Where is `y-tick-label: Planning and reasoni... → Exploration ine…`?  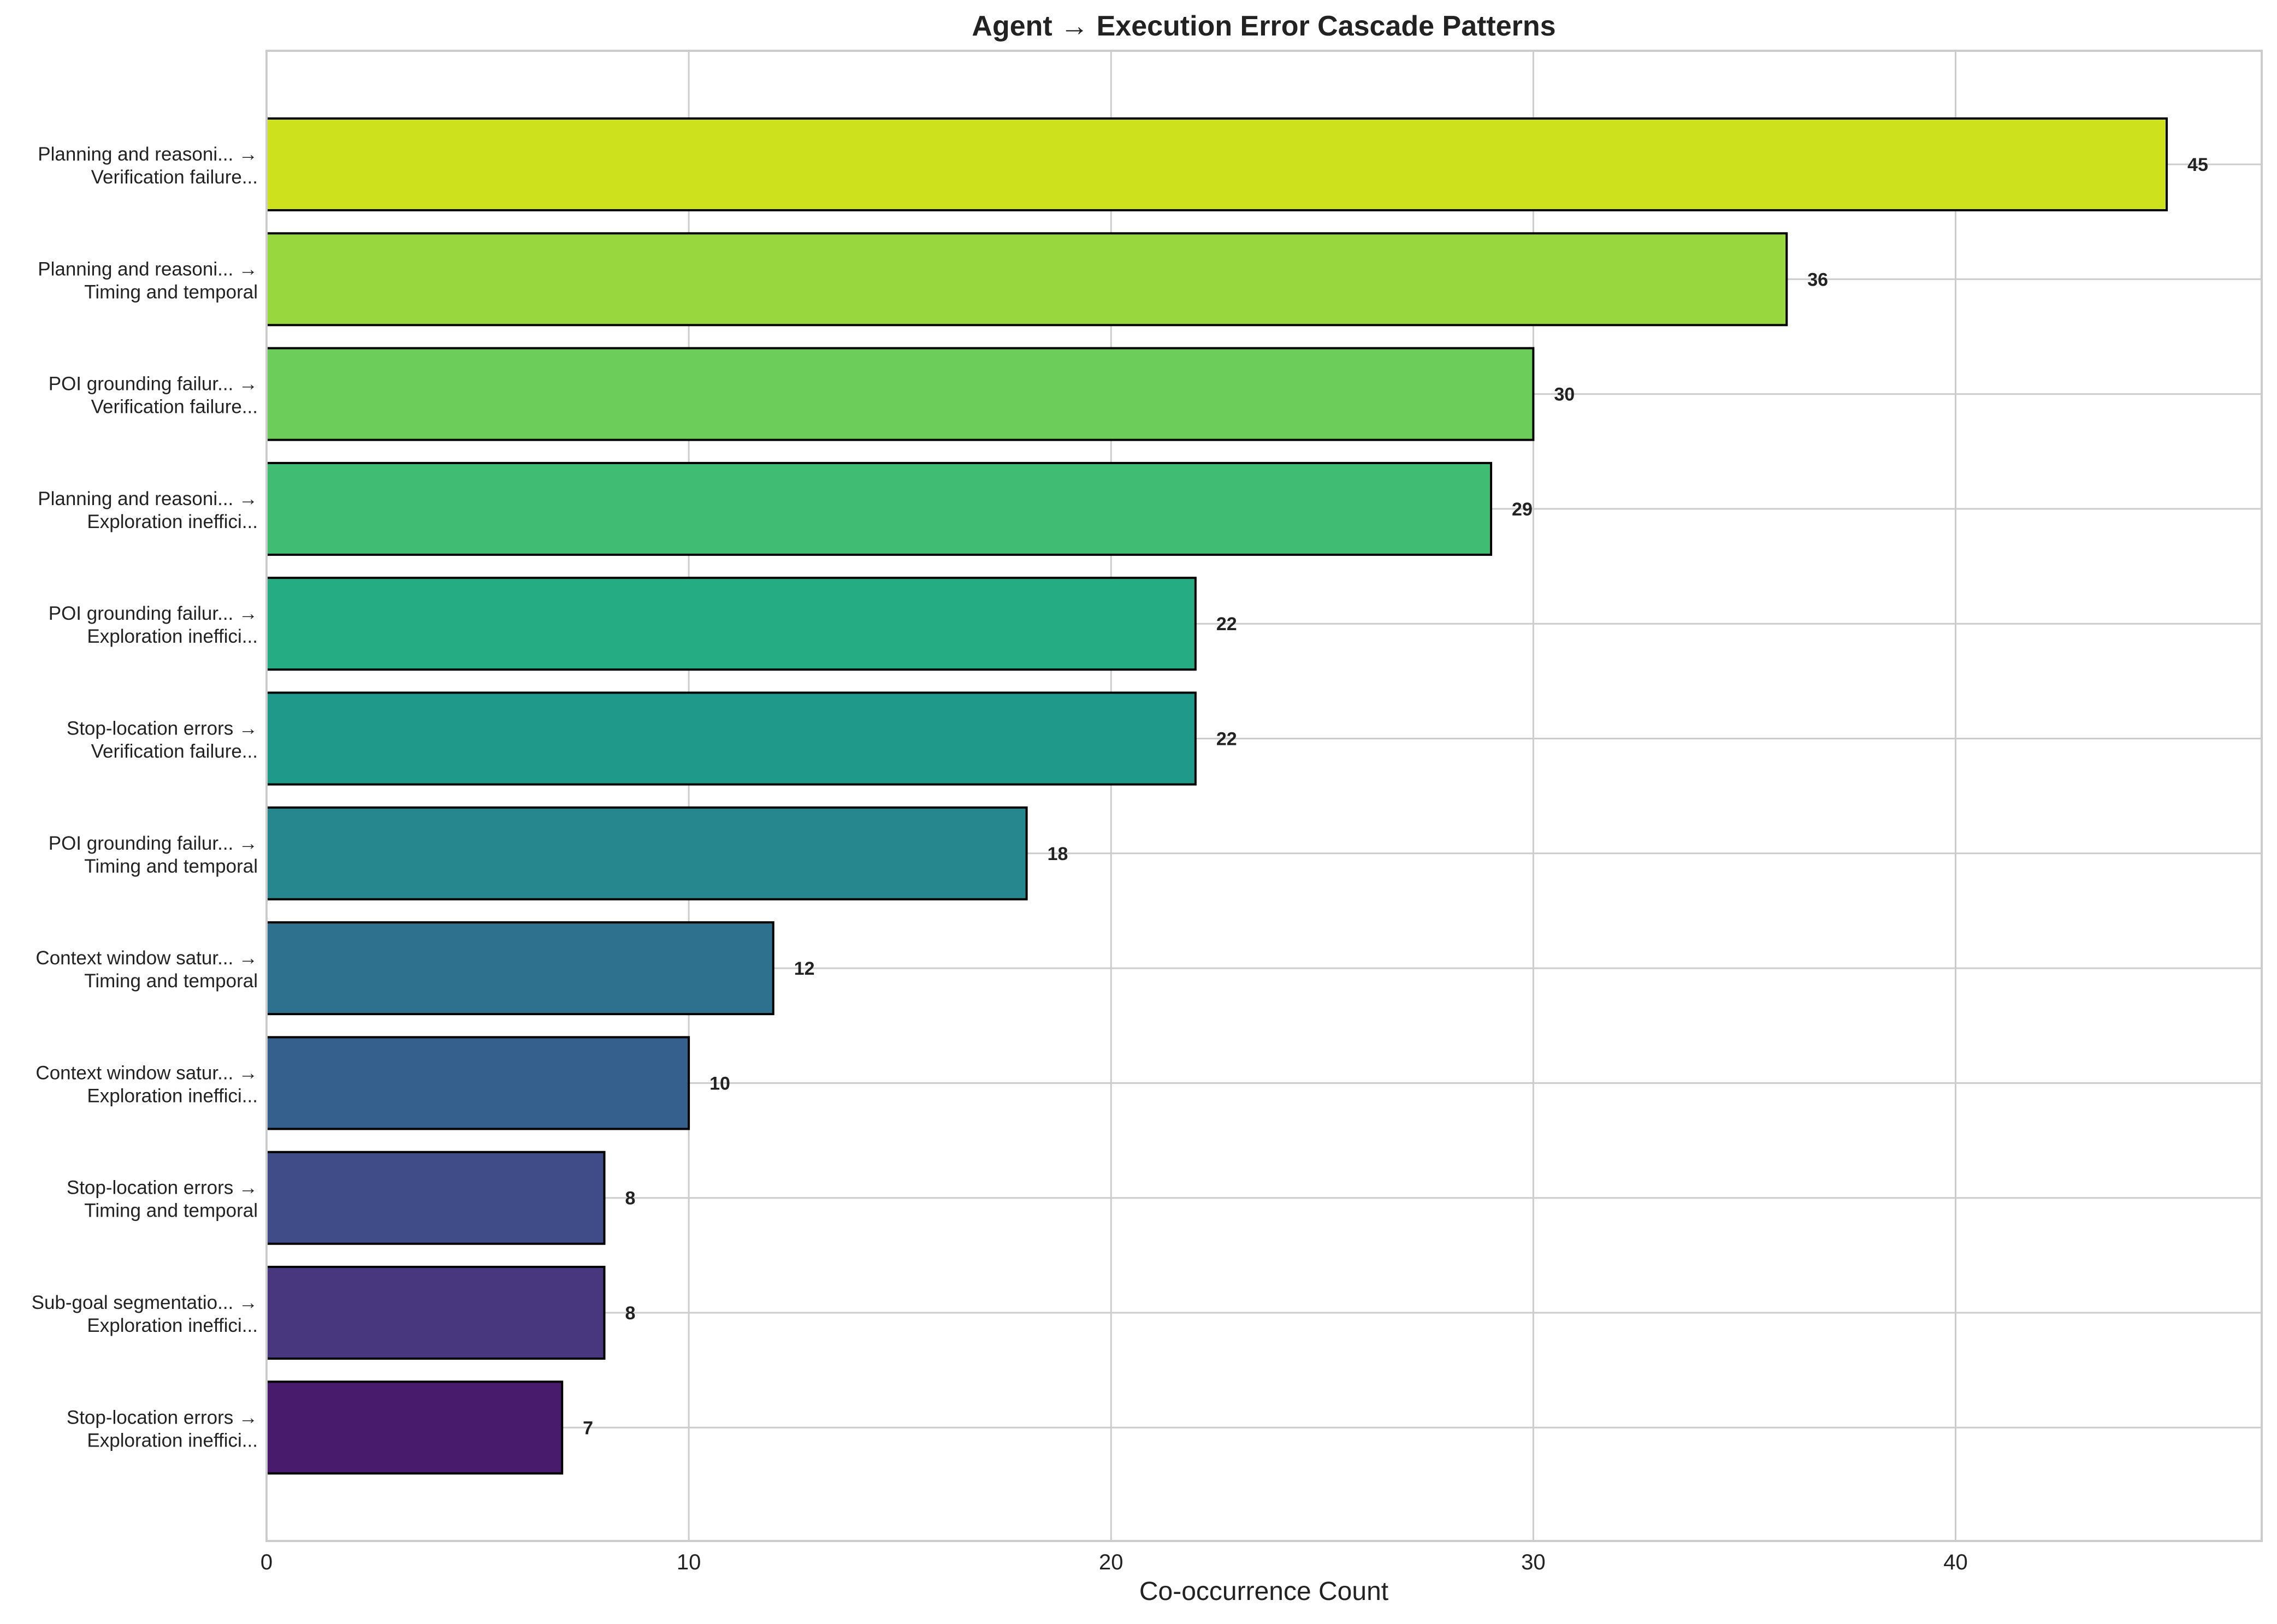
y-tick-label: Planning and reasoni... → Exploration ine… is located at coordinates (148, 510).